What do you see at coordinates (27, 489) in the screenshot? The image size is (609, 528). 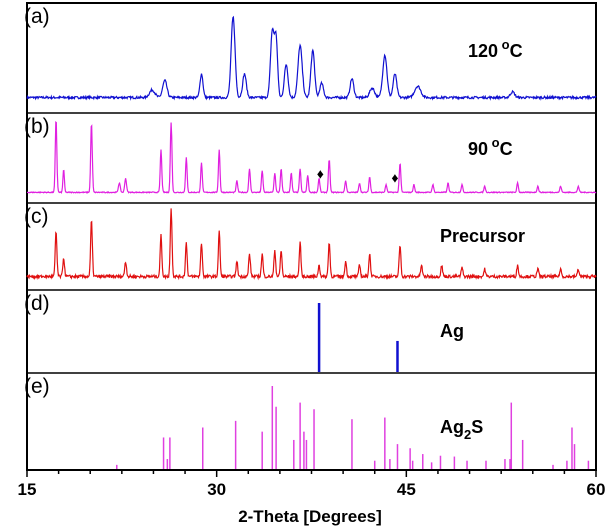 I see `x-tick-label-15: 15` at bounding box center [27, 489].